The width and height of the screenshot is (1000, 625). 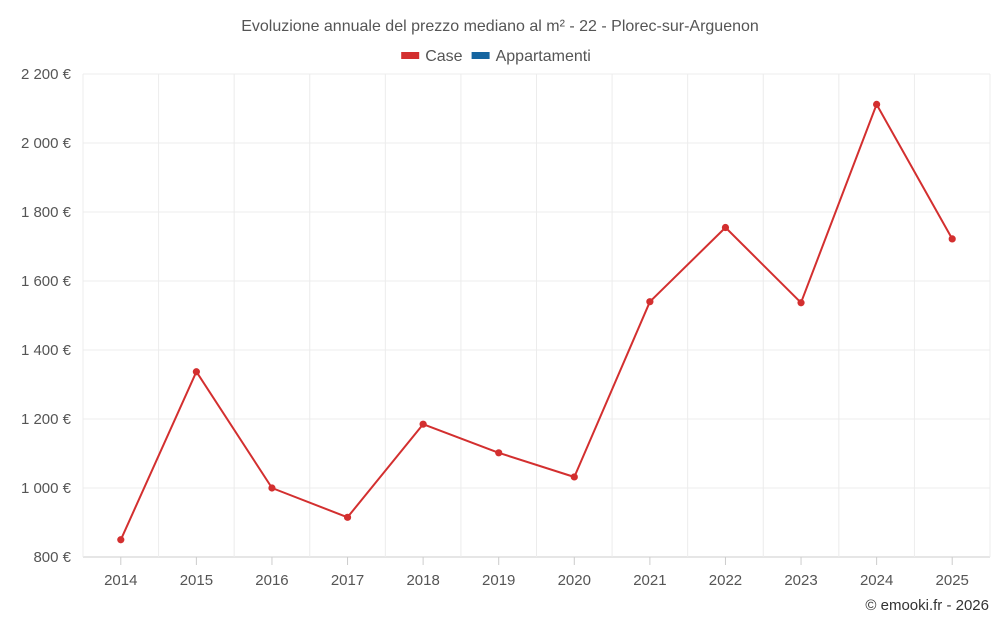 What do you see at coordinates (46, 350) in the screenshot?
I see `y-tick-label: 1 400 €` at bounding box center [46, 350].